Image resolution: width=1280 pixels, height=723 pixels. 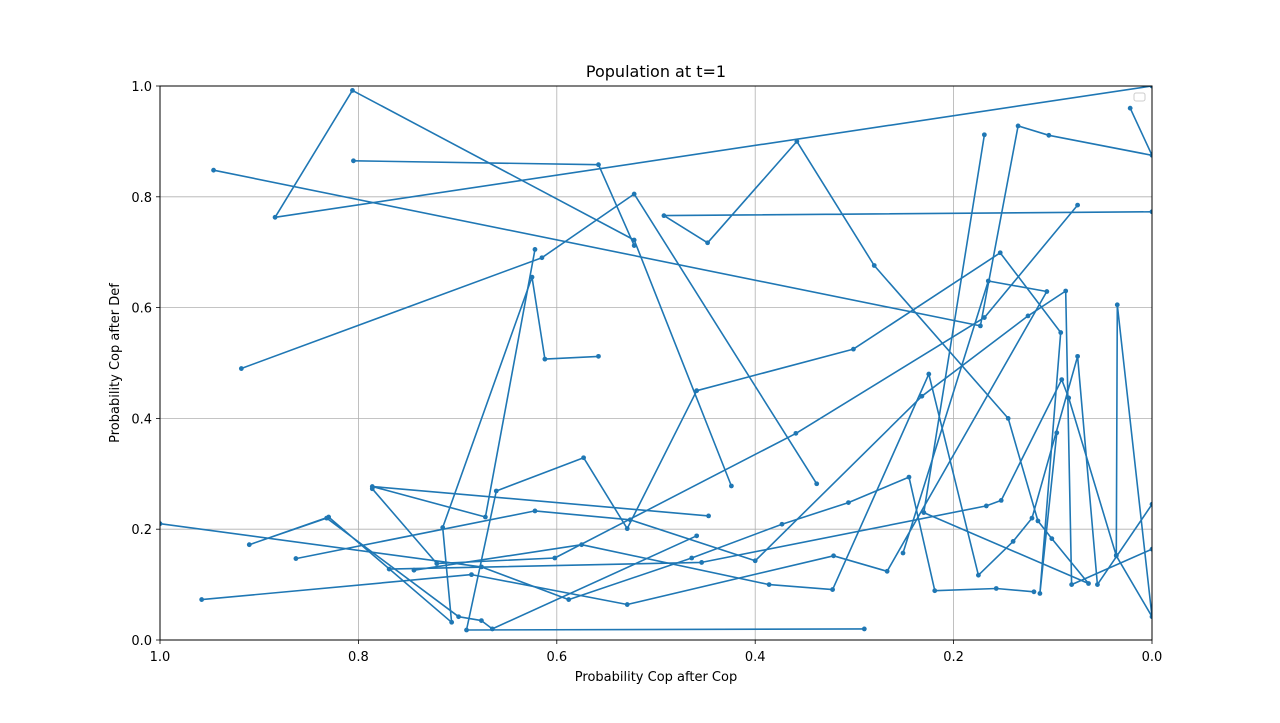 What do you see at coordinates (141, 87) in the screenshot?
I see `y-tick-label: 1.0` at bounding box center [141, 87].